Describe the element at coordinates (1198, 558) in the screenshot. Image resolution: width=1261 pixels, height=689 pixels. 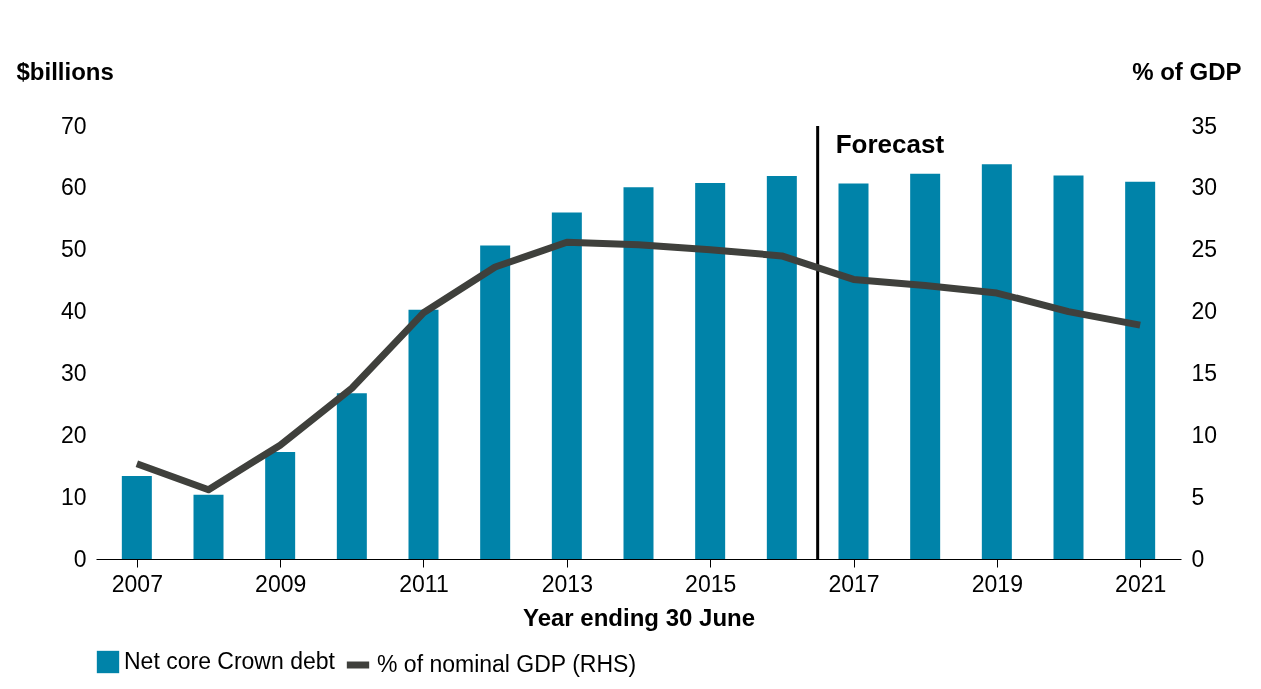
I see `y2-tick-label: 0` at that location.